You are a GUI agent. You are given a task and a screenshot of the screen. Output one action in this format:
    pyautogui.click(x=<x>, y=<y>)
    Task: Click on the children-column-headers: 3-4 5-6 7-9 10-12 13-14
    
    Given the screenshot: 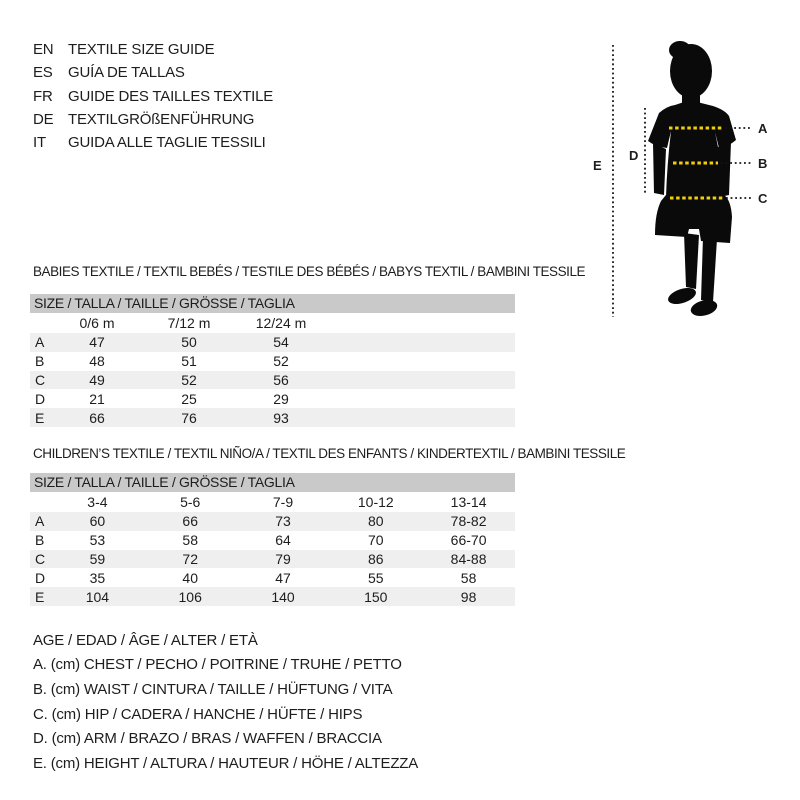 What is the action you would take?
    pyautogui.click(x=272, y=502)
    